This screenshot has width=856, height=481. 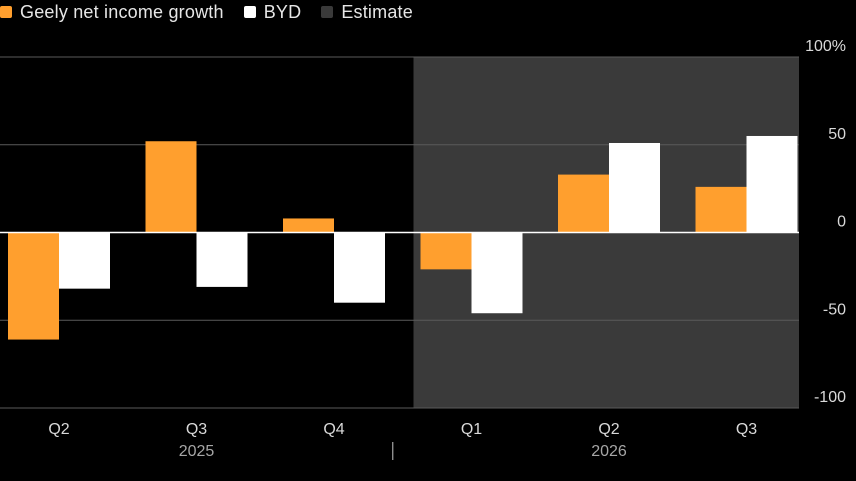 I want to click on year-label: 2025, so click(x=197, y=451).